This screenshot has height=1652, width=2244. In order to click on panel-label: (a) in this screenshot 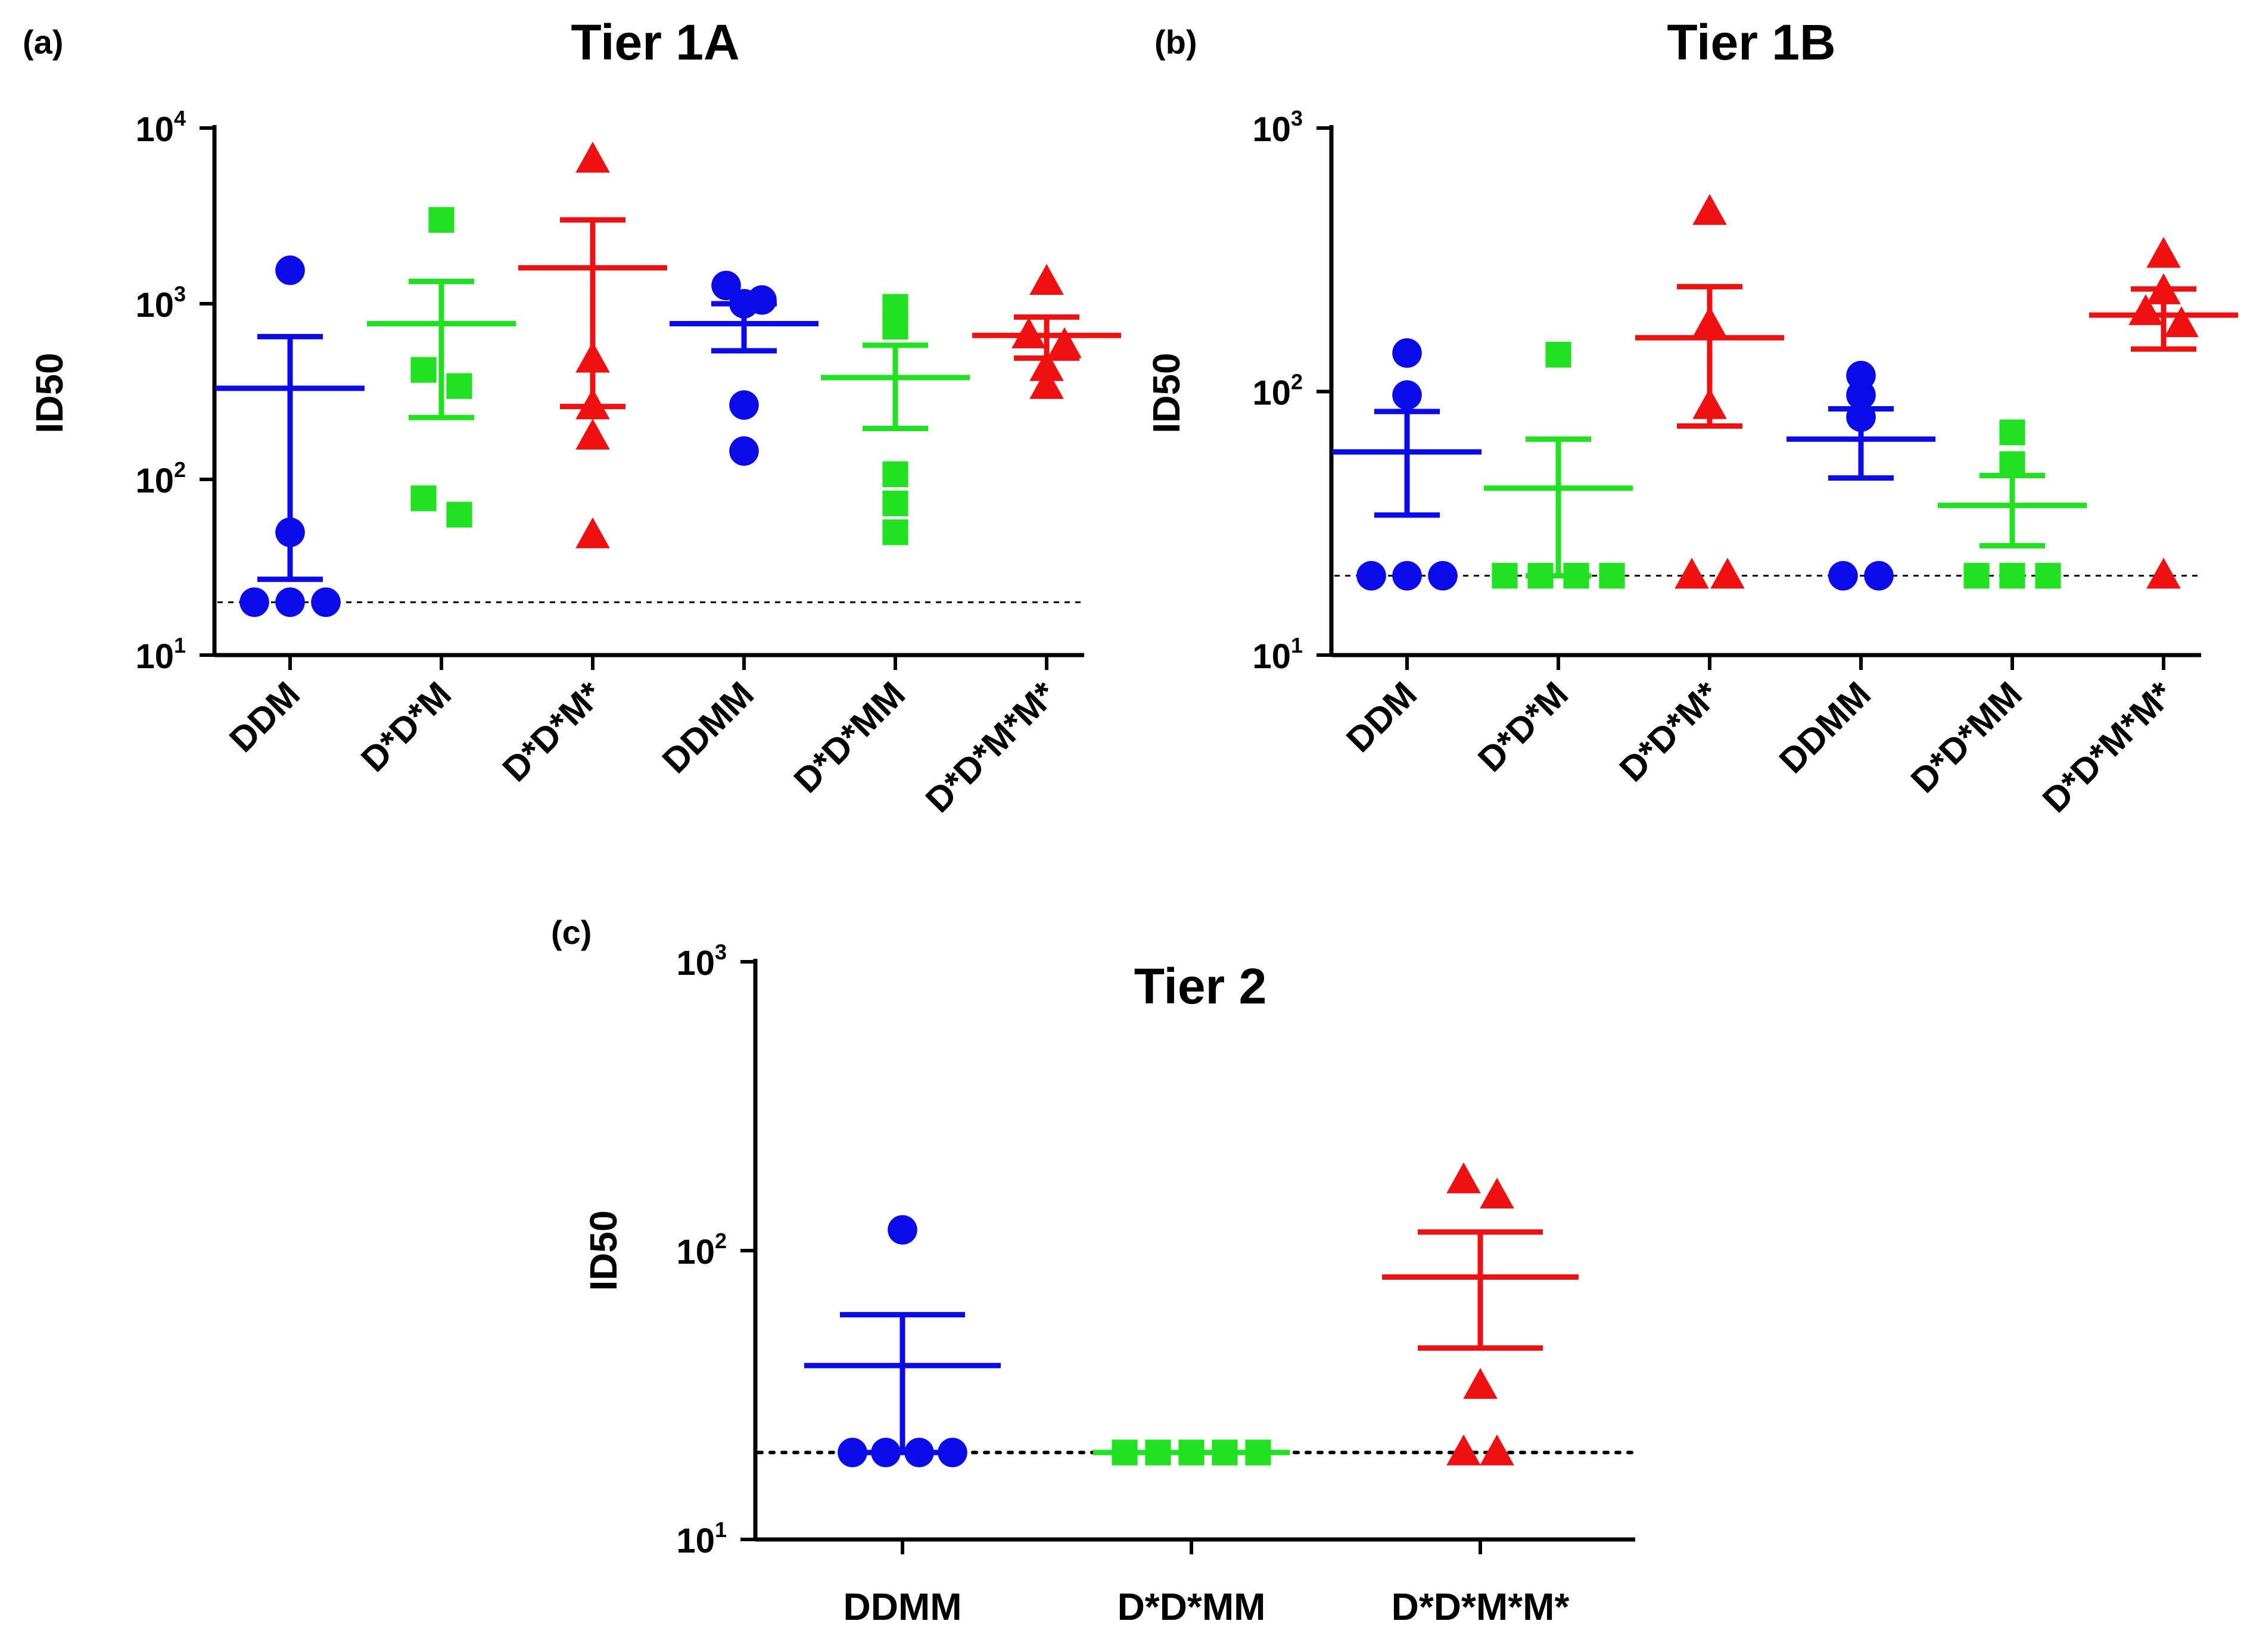, I will do `click(43, 42)`.